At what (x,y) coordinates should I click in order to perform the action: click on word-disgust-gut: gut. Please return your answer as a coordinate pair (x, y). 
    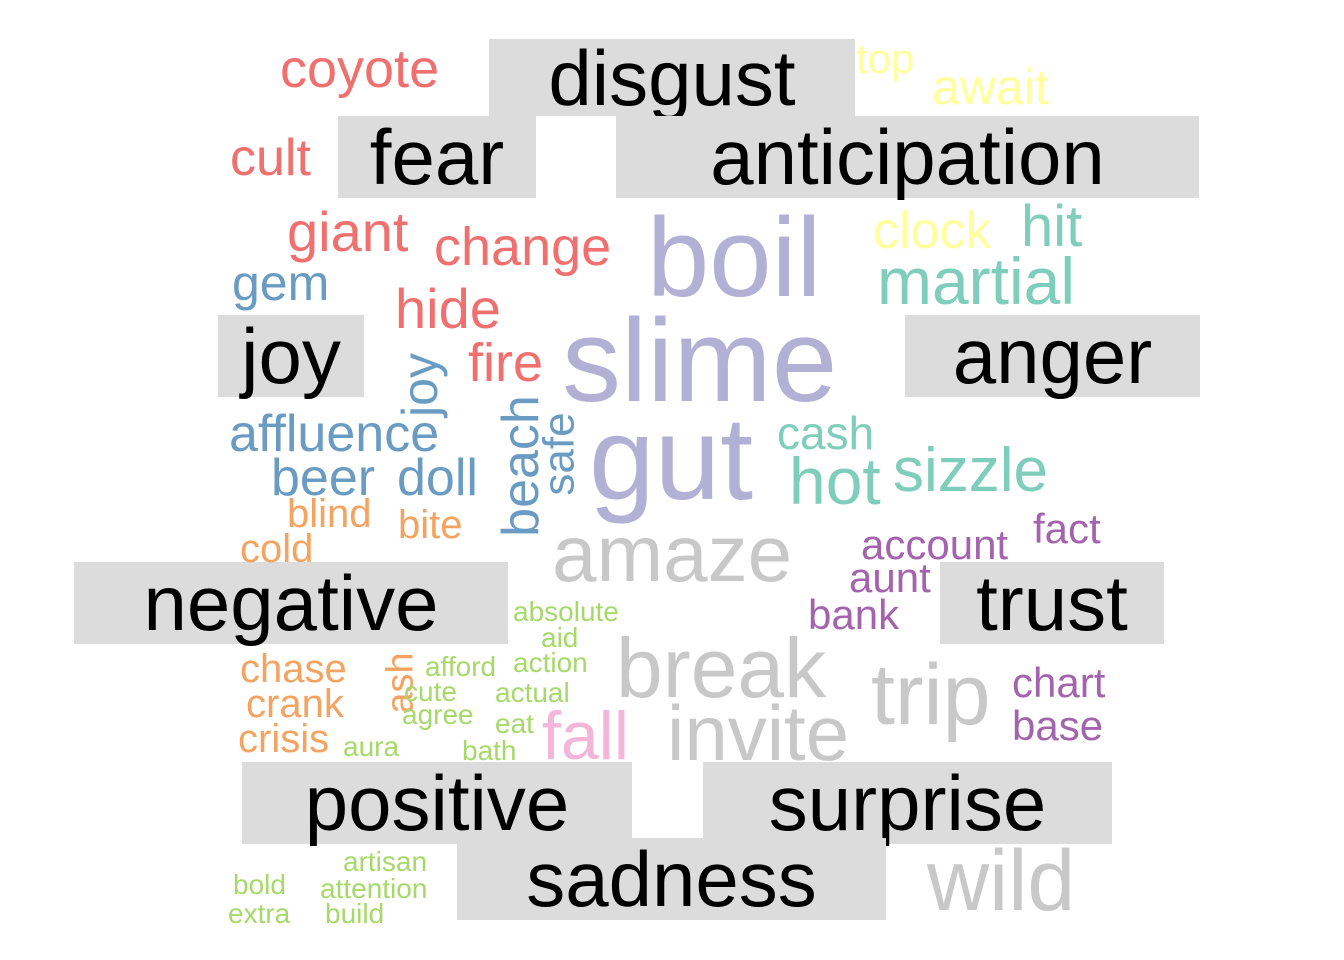
    Looking at the image, I should click on (671, 459).